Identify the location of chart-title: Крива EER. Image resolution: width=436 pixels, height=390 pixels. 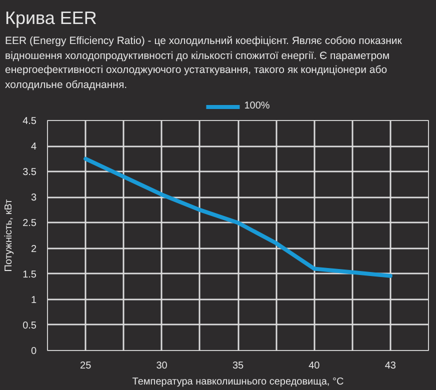
(51, 18).